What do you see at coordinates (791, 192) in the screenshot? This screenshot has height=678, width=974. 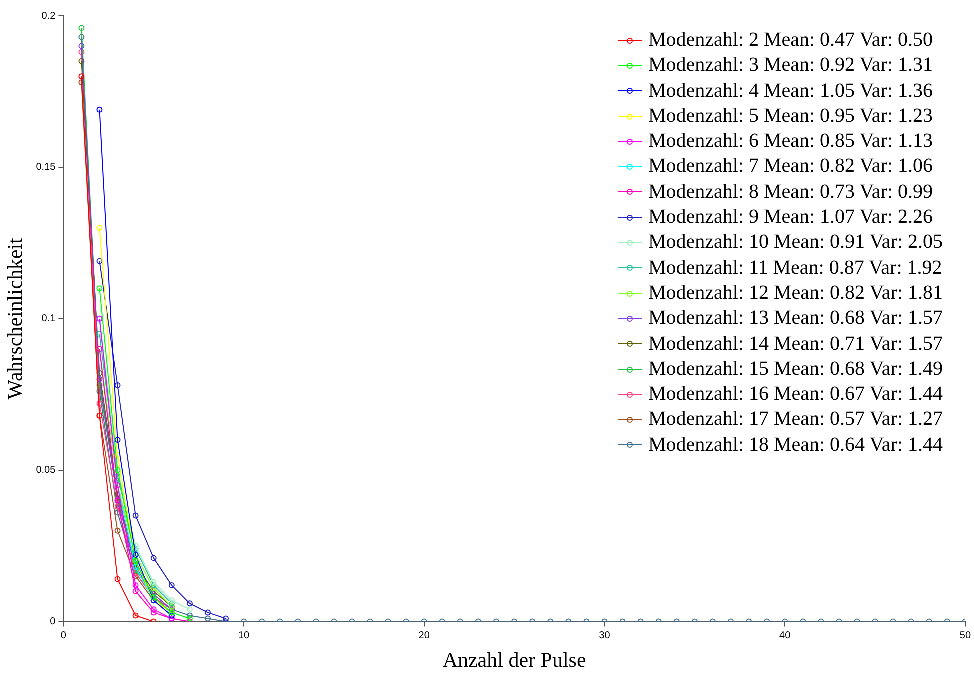 I see `legend-label: Modenzahl: 8 Mean: 0.73 Var: 0.99` at bounding box center [791, 192].